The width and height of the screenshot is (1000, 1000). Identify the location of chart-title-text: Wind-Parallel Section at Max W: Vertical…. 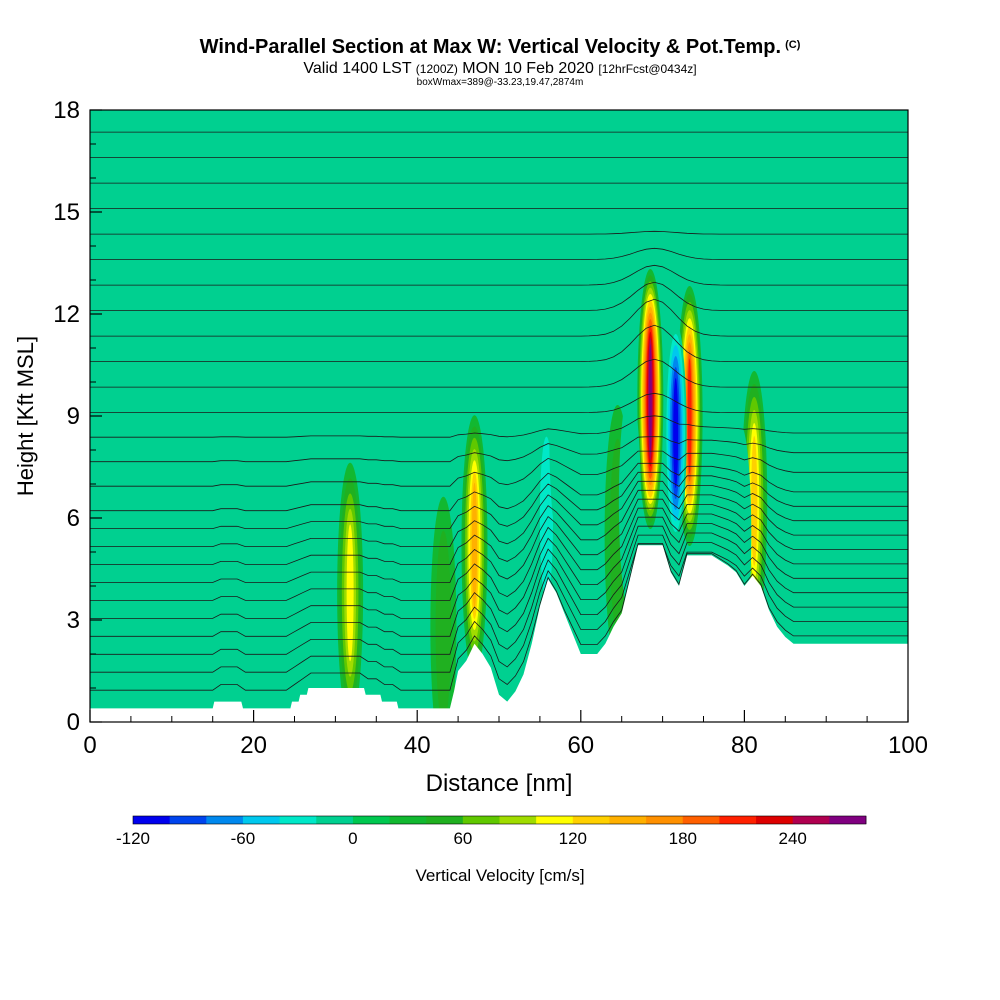
(490, 47).